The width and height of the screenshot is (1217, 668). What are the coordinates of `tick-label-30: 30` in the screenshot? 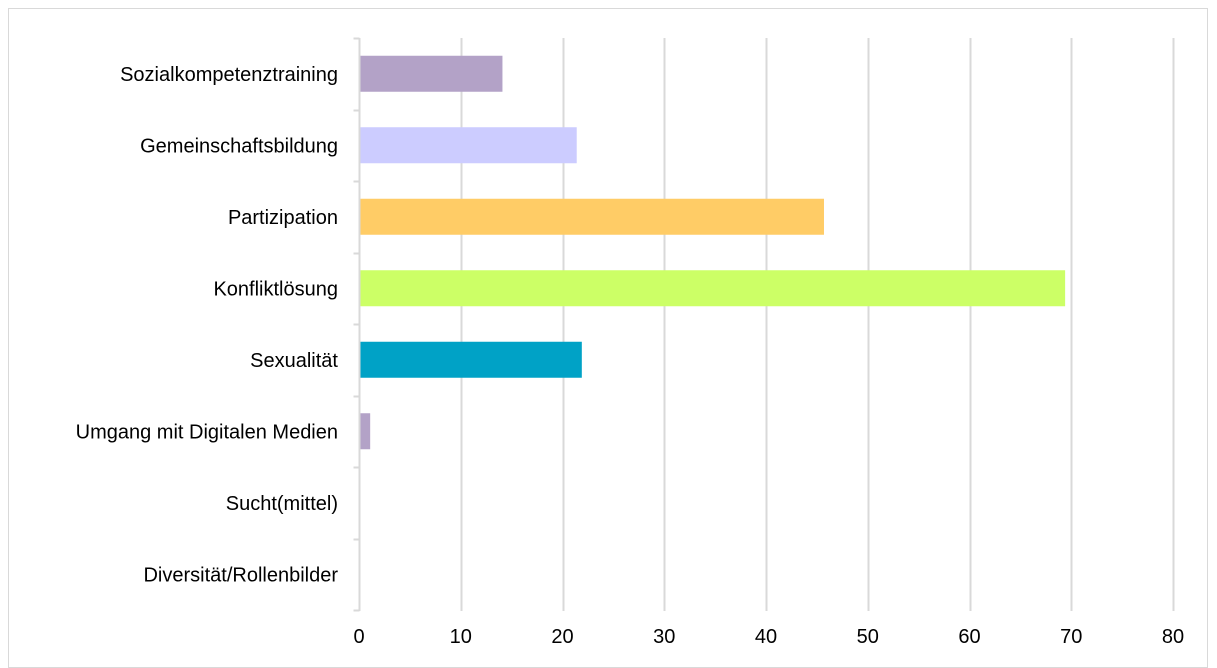 It's located at (664, 637).